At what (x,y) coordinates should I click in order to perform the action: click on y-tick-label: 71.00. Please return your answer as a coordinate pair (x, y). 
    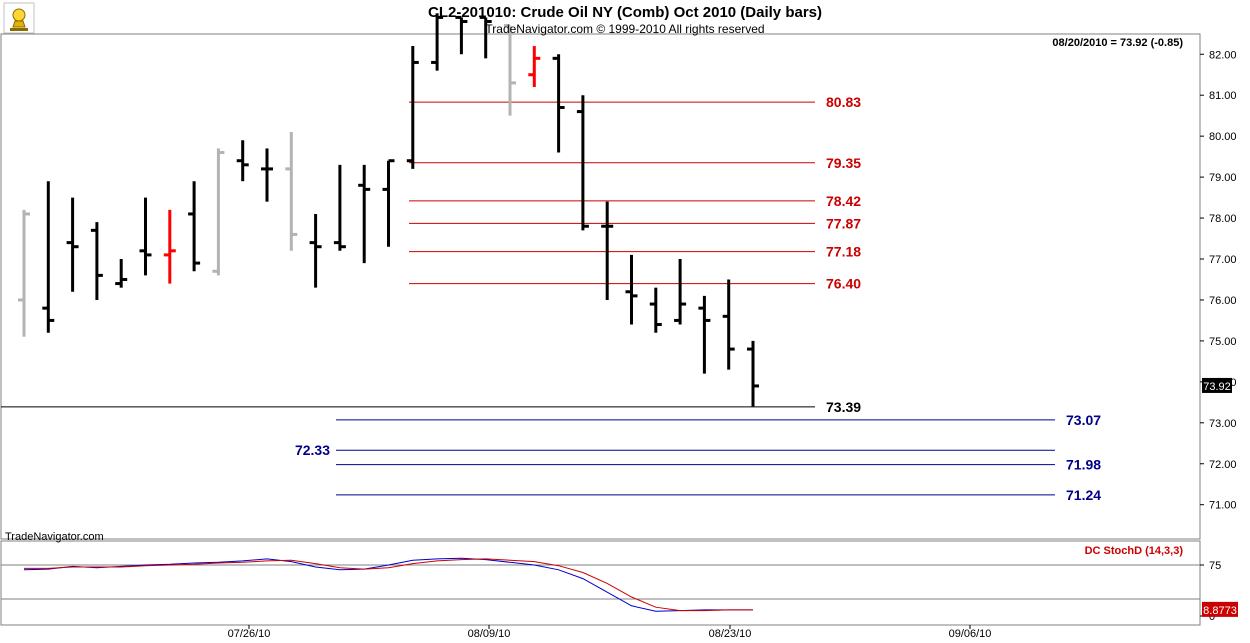
    Looking at the image, I should click on (1223, 506).